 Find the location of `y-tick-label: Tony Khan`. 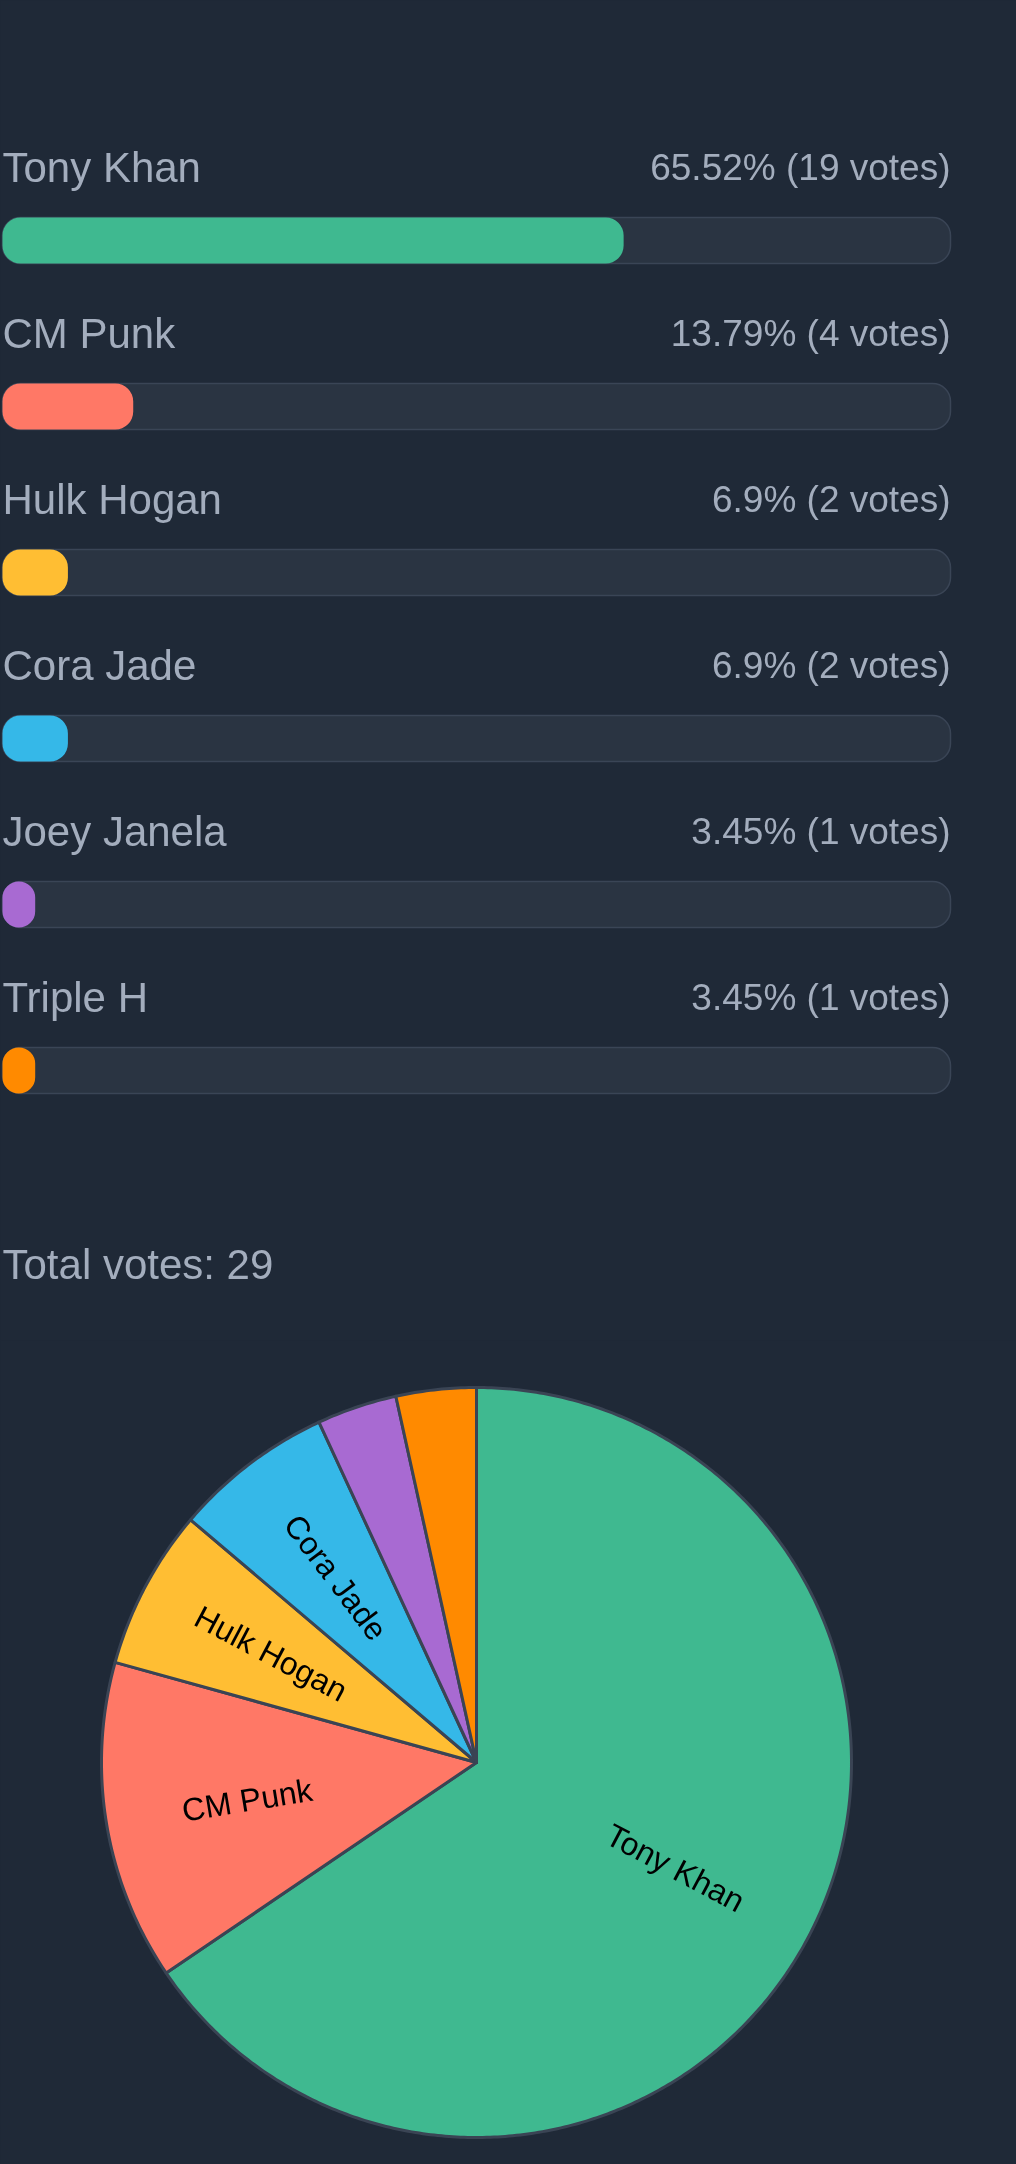

y-tick-label: Tony Khan is located at coordinates (101, 167).